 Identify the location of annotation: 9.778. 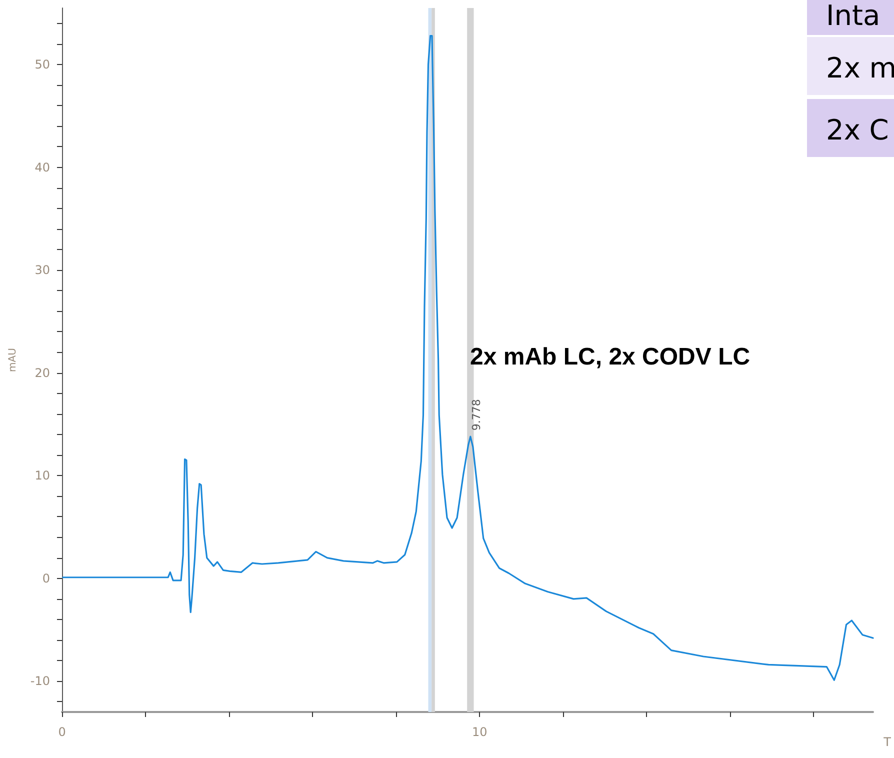
(476, 415).